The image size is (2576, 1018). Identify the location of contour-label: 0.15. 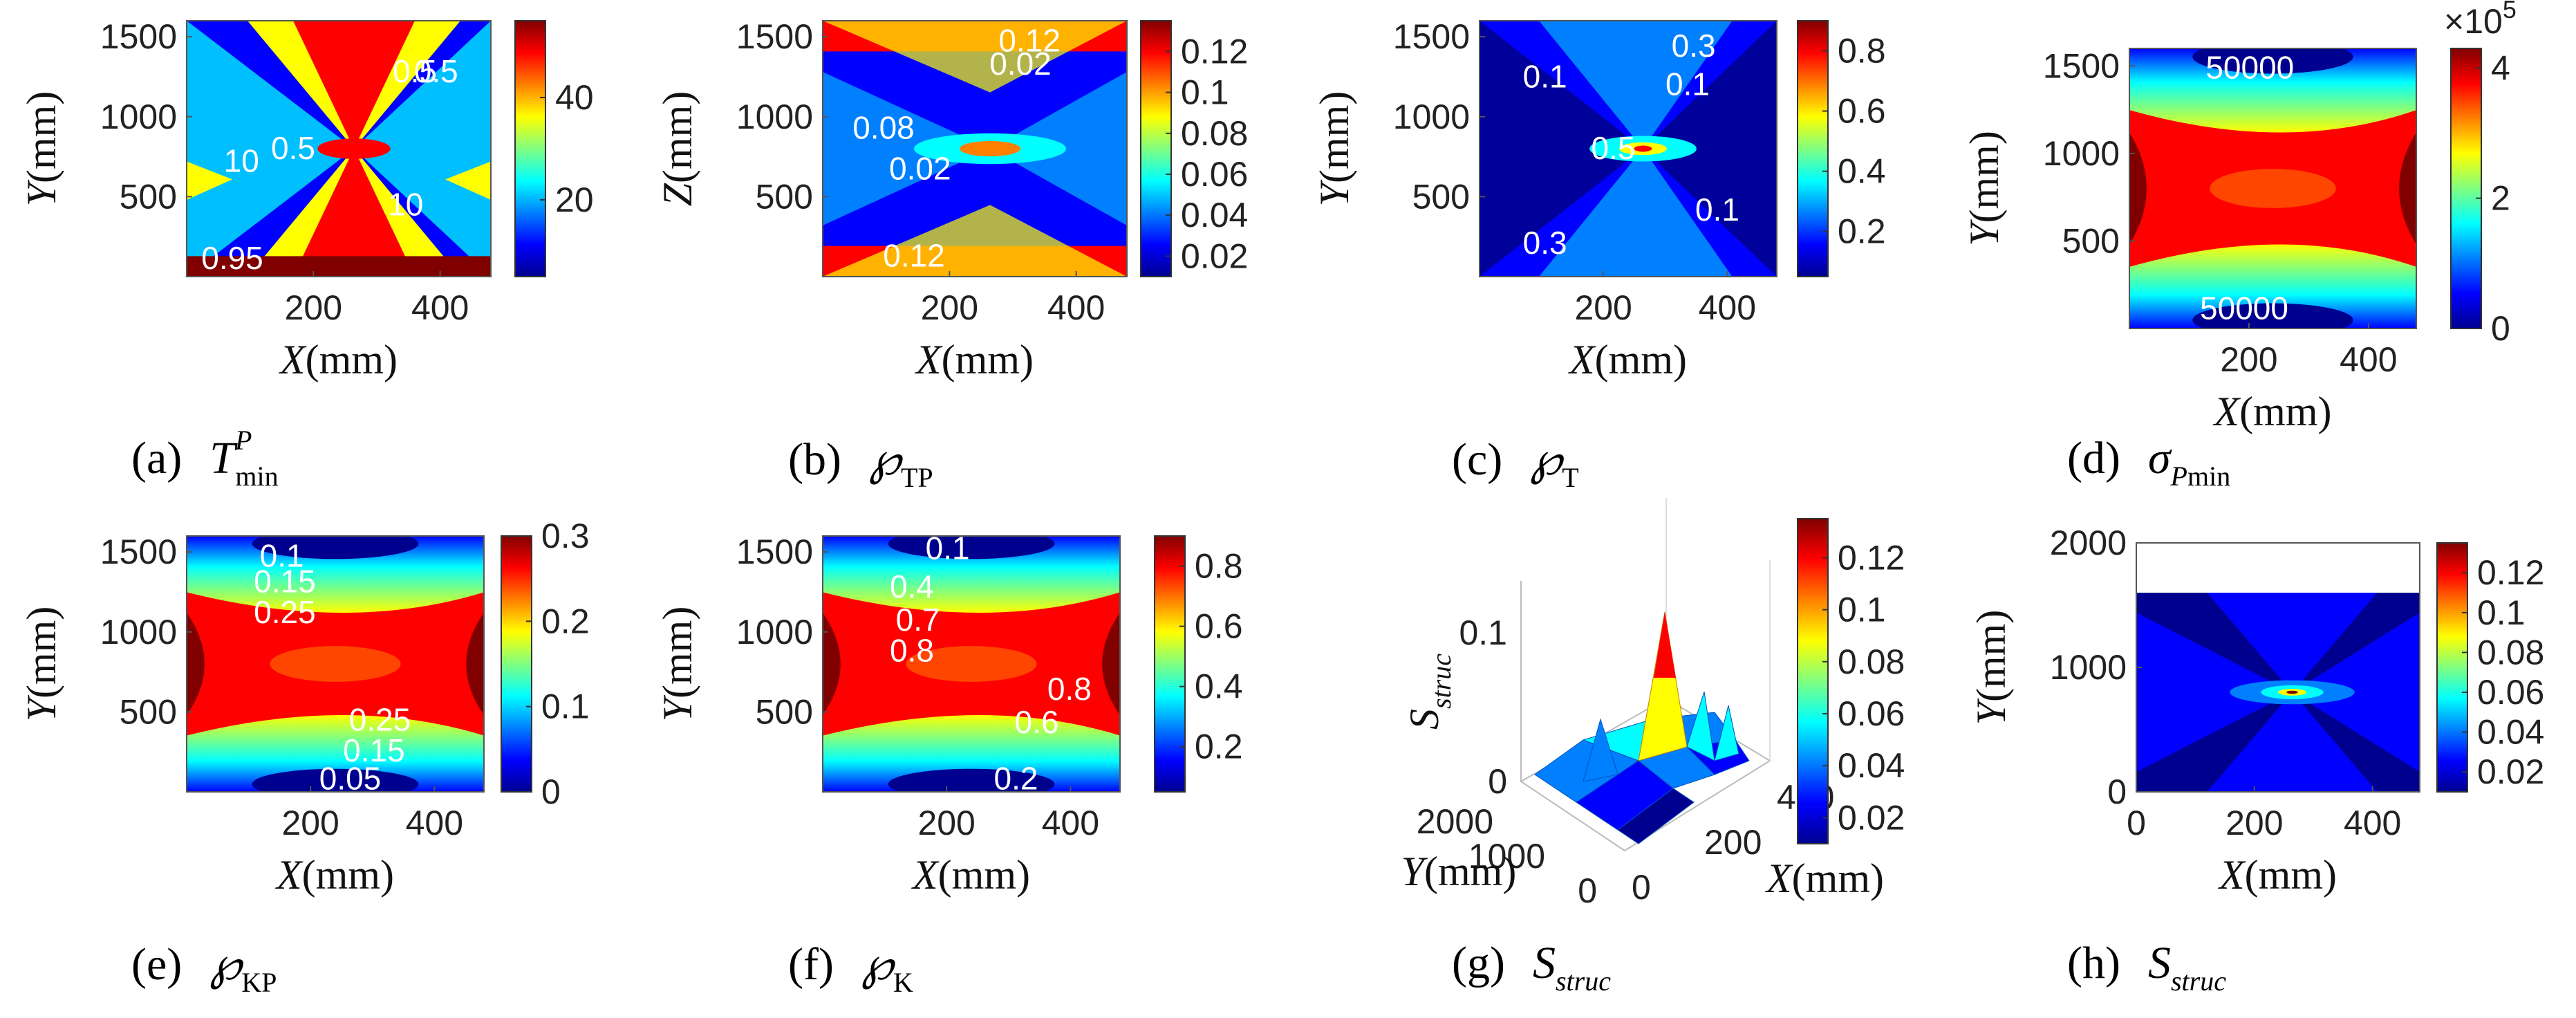
(285, 582).